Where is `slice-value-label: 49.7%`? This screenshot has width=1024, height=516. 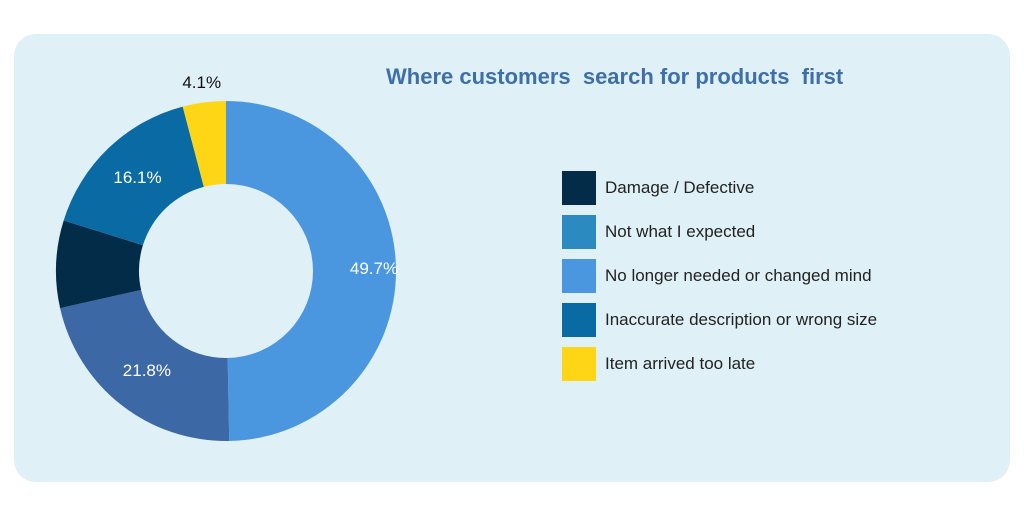
slice-value-label: 49.7% is located at coordinates (374, 268).